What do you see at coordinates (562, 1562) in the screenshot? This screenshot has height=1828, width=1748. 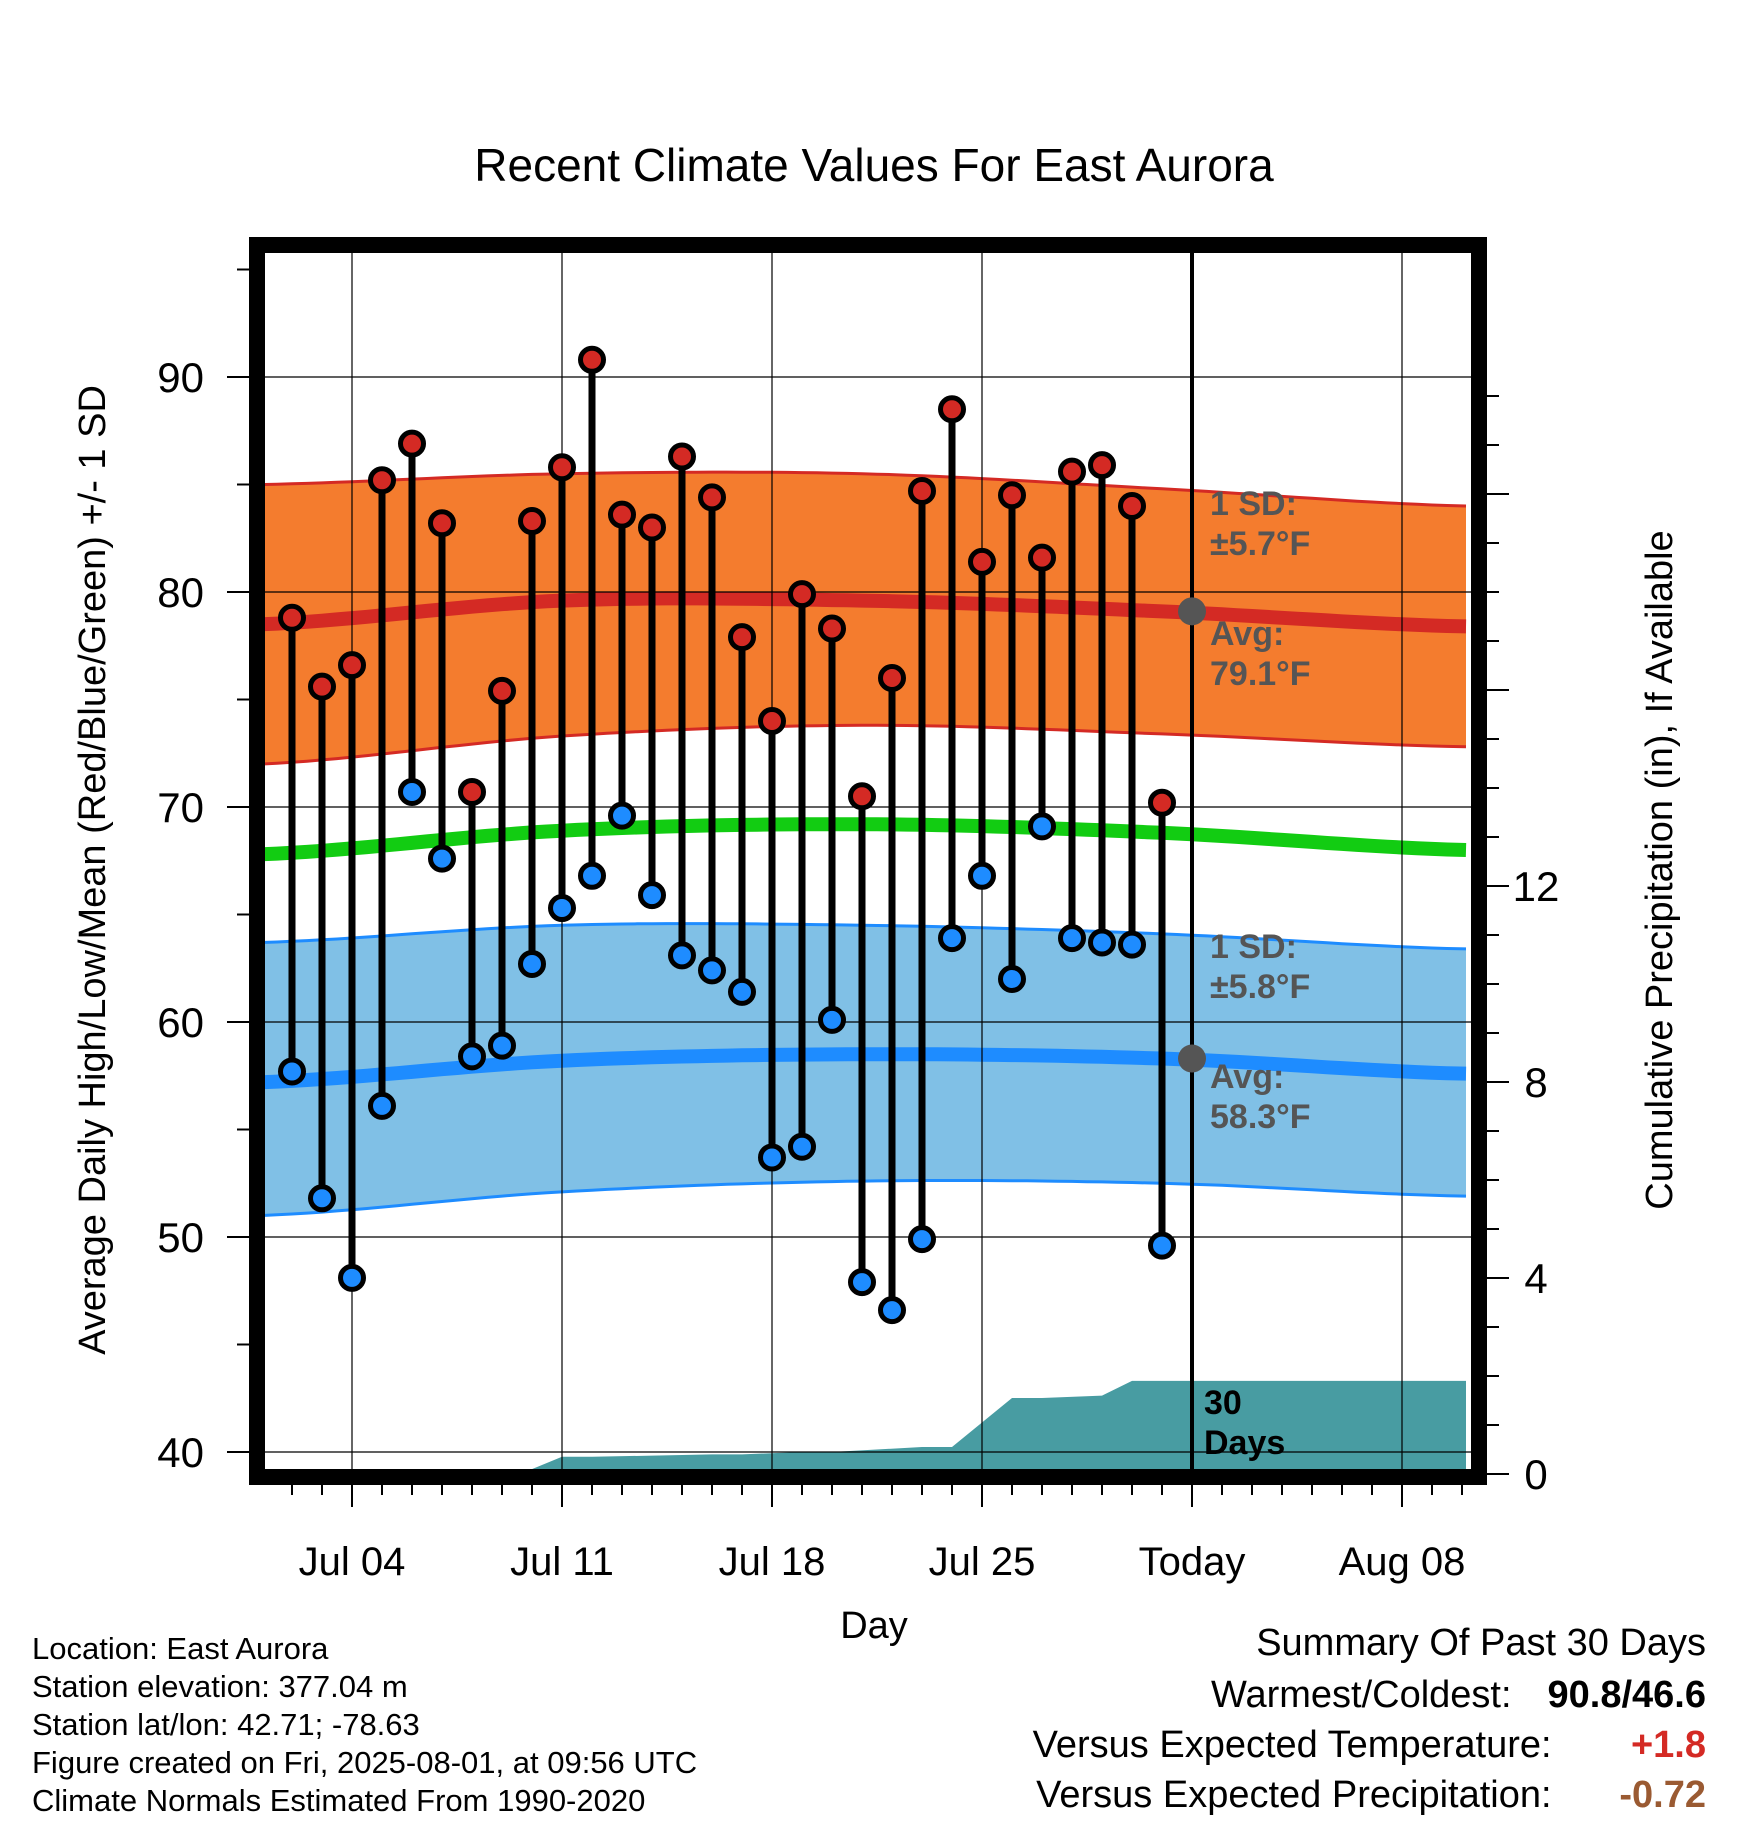 I see `x-tick-label: Jul 11` at bounding box center [562, 1562].